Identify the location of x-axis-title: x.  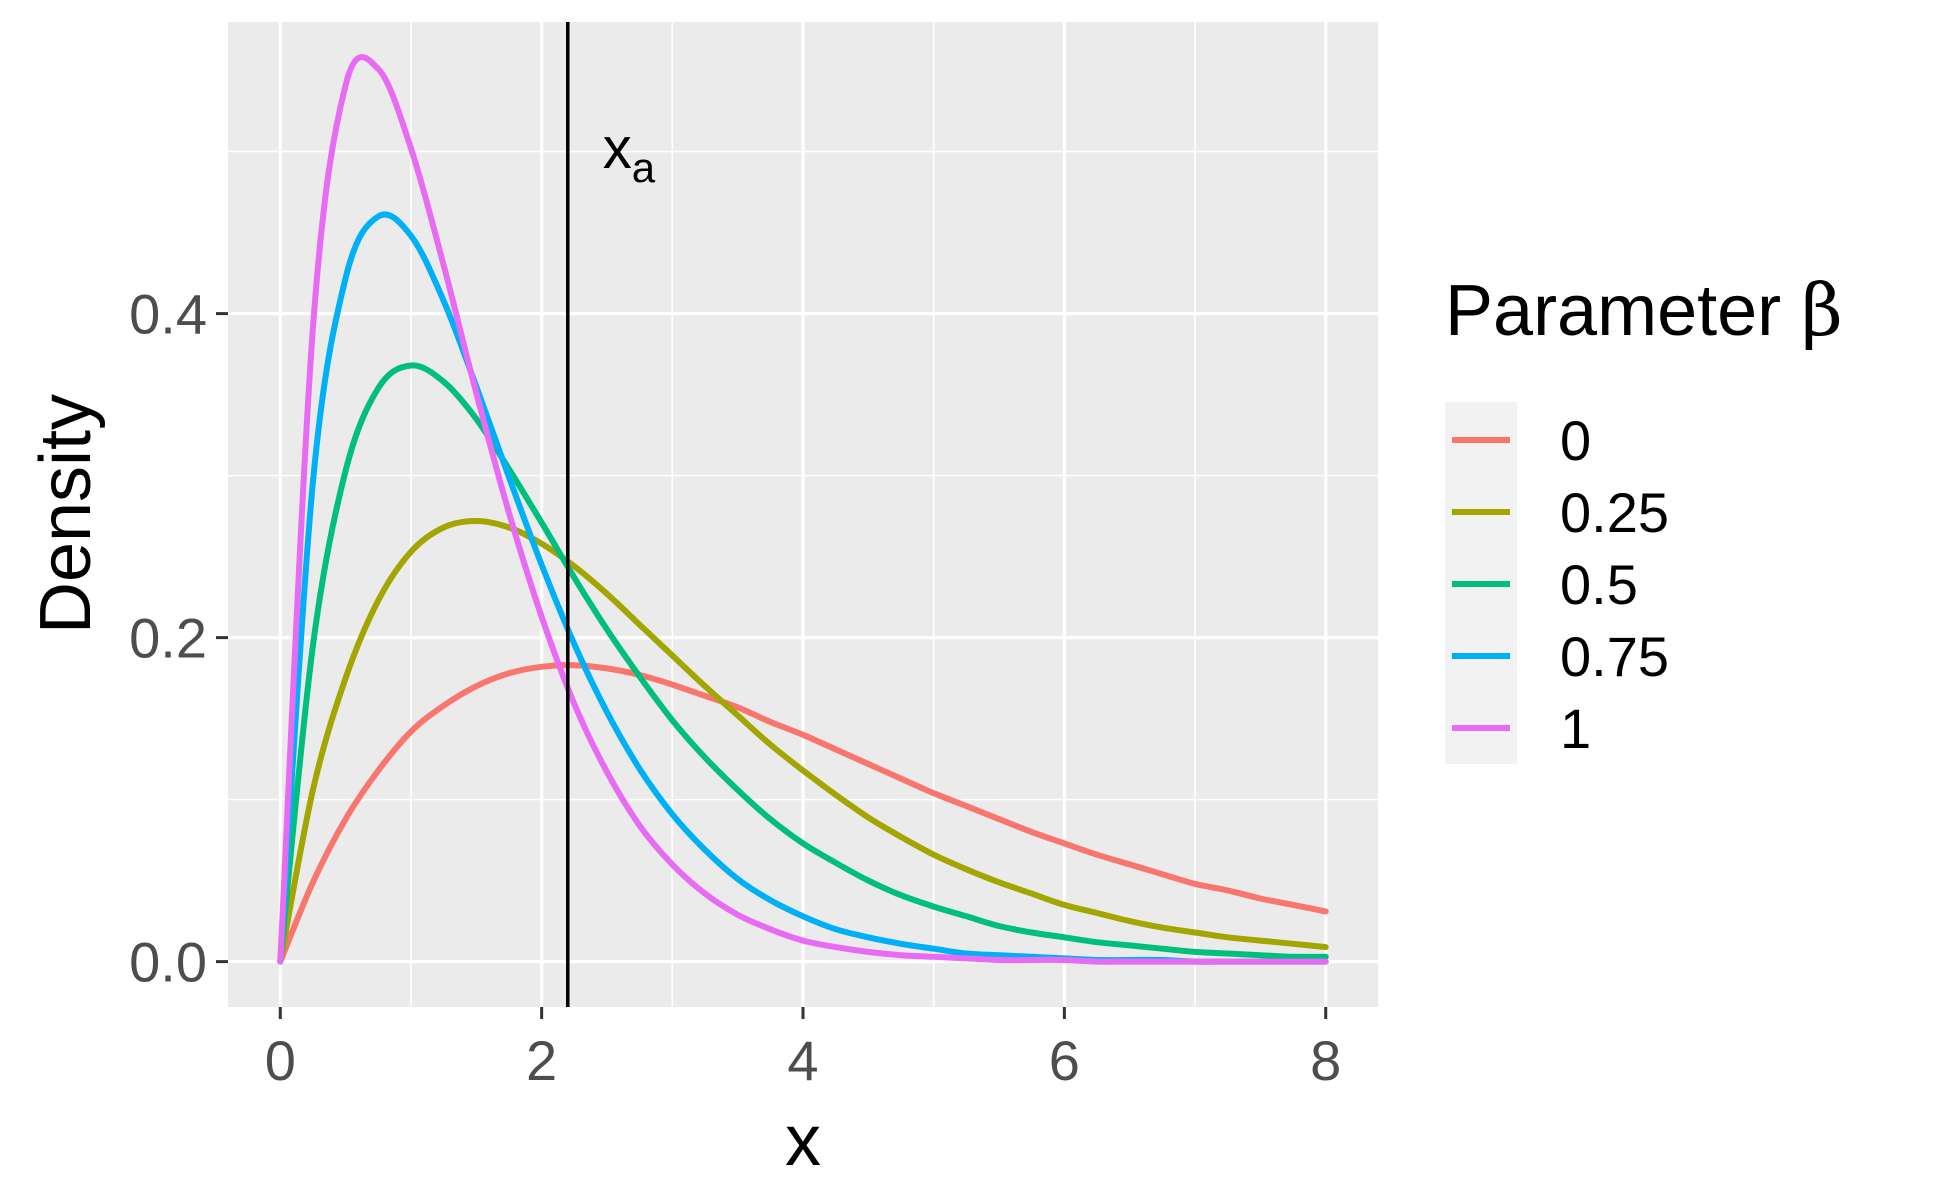
(803, 1141).